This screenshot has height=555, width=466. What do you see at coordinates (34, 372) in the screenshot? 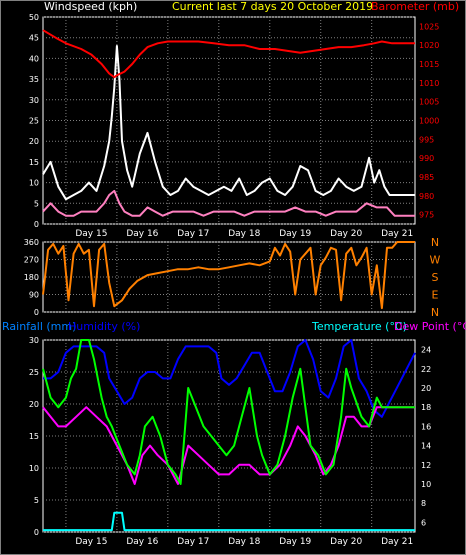
I see `rain-y-tick-label: 25` at bounding box center [34, 372].